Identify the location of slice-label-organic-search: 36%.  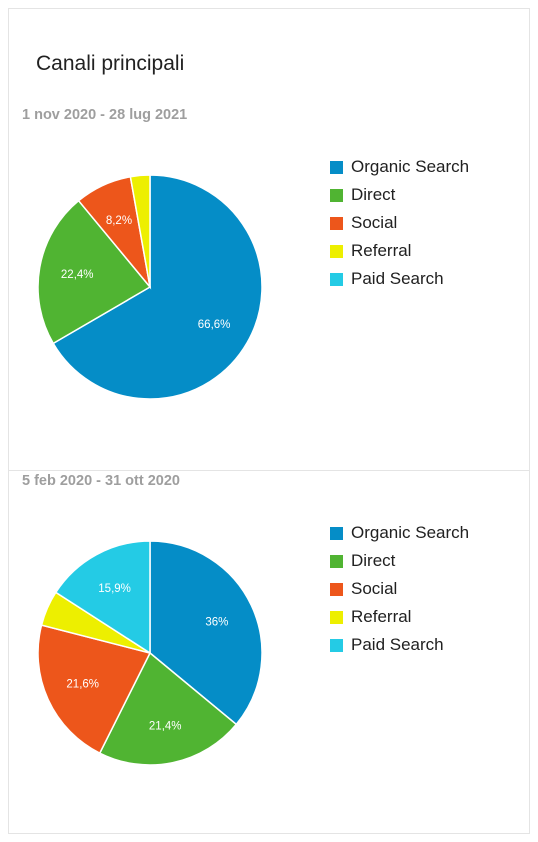
(216, 623).